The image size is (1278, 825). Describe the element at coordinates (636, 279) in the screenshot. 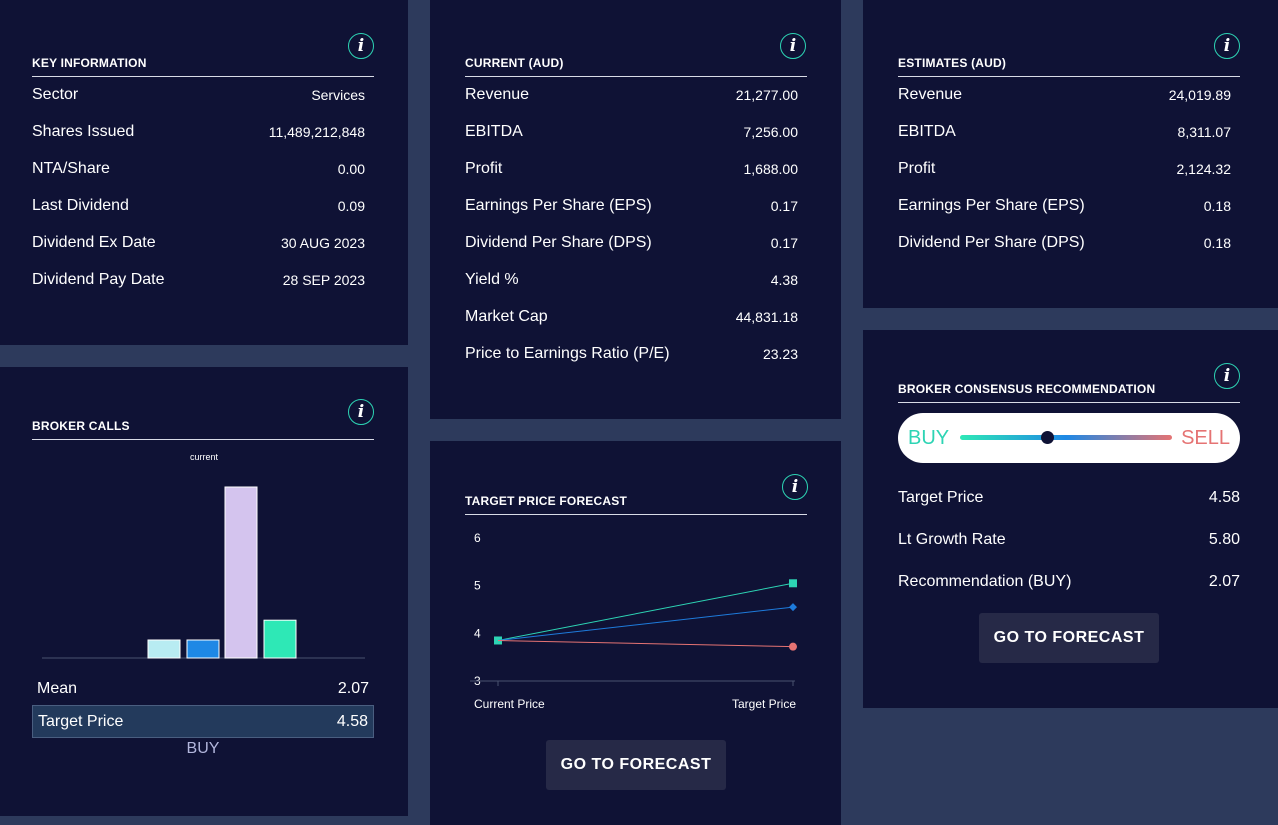

I see `data-row: Yield % 4.38` at that location.